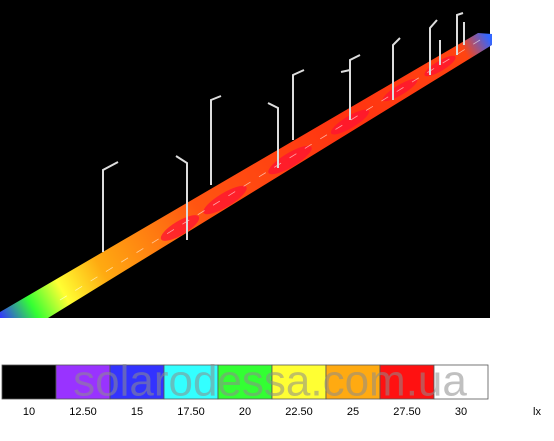  I want to click on legend-label: 22.50, so click(299, 412).